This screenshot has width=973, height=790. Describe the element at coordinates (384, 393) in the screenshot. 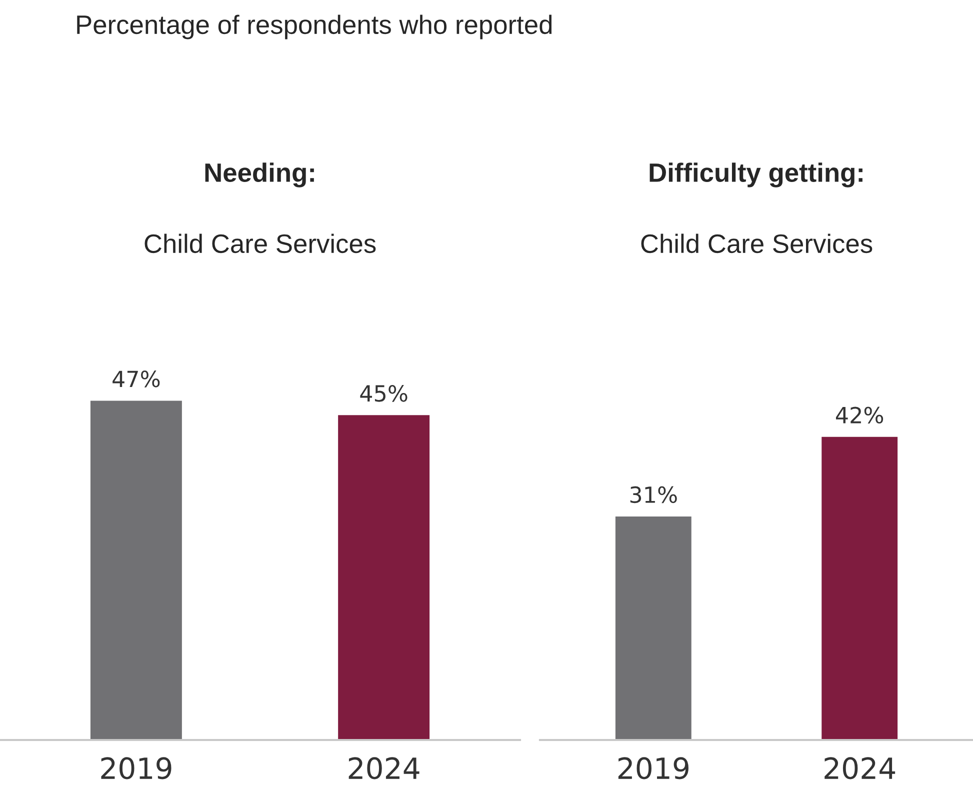

I see `data-label: 45%` at that location.